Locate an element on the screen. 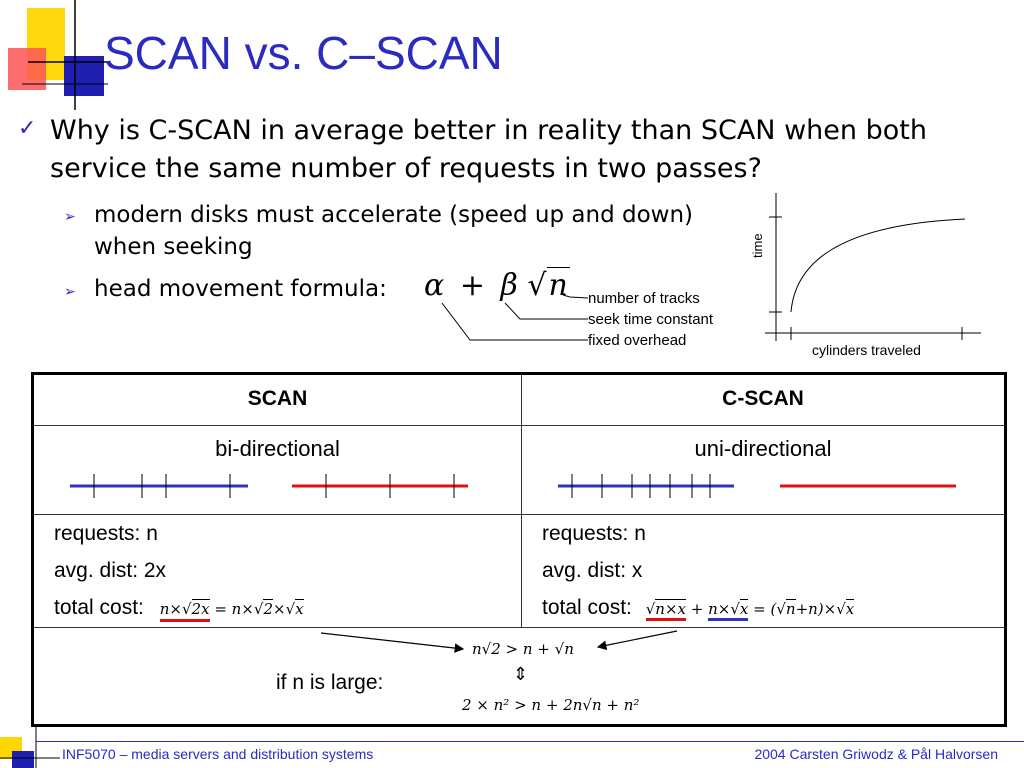 This screenshot has height=768, width=1024. formula-callouts is located at coordinates (515, 317).